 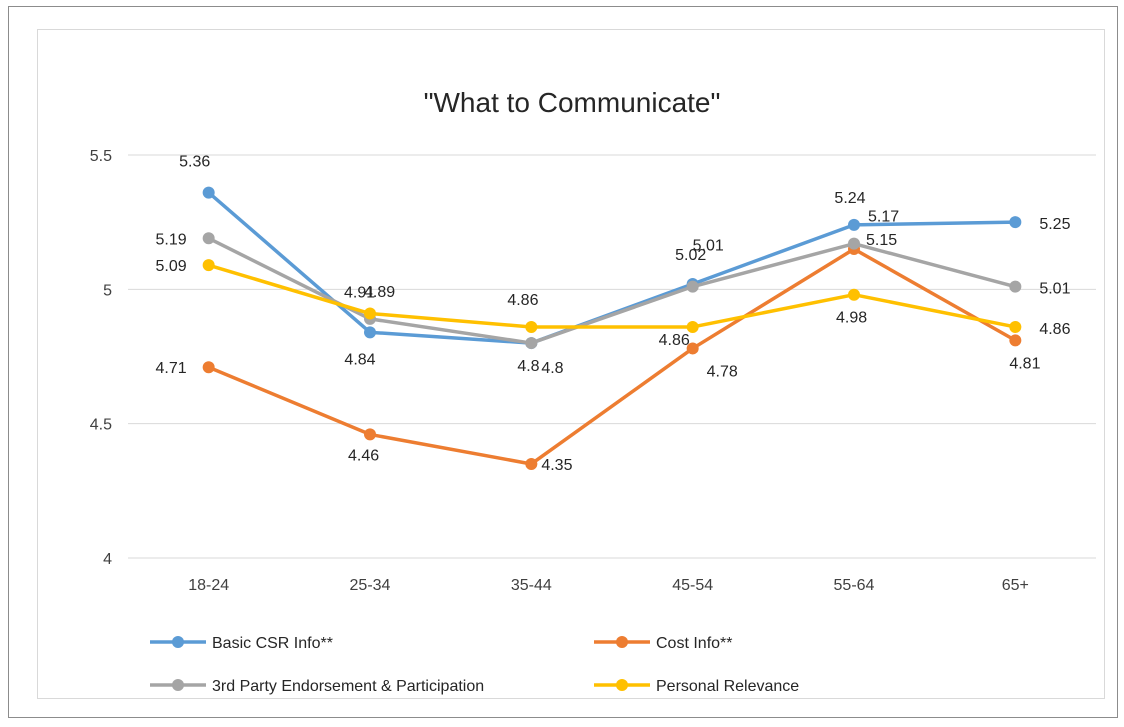 What do you see at coordinates (379, 292) in the screenshot?
I see `data-label: 4.89` at bounding box center [379, 292].